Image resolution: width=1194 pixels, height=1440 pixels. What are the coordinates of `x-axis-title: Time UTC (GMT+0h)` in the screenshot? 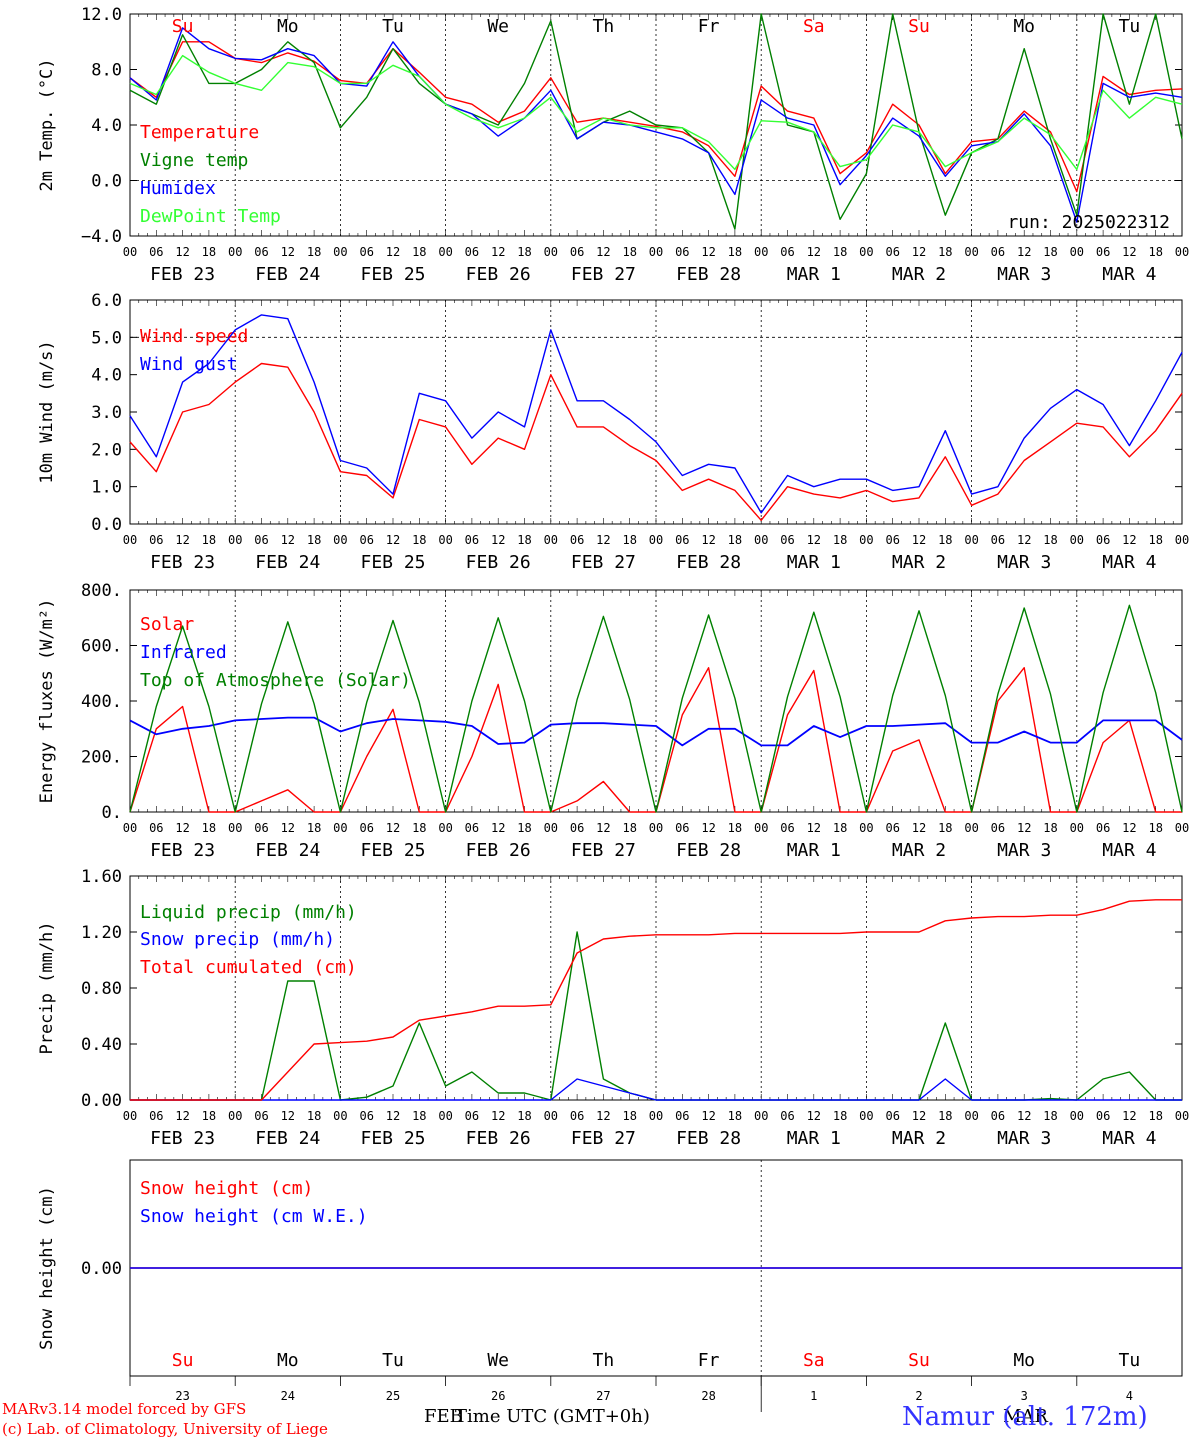 It's located at (552, 1416).